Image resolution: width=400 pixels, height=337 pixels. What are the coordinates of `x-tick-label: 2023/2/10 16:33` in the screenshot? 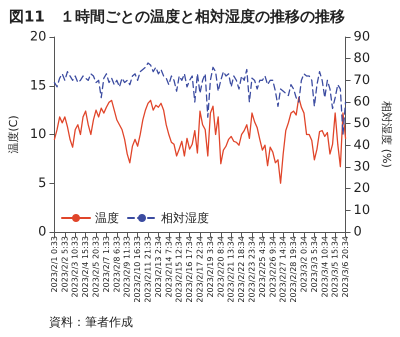 It's located at (137, 269).